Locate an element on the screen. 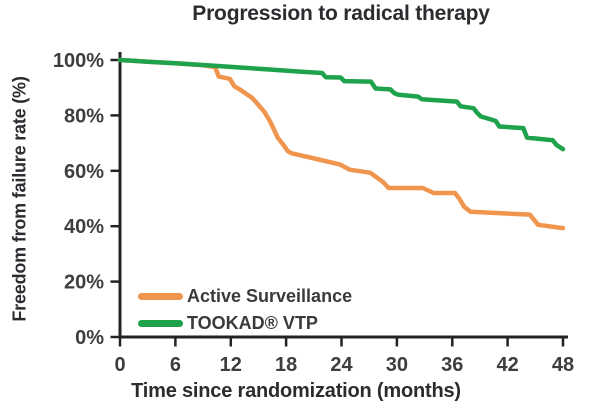 The width and height of the screenshot is (600, 412). legend-swatch-active-surveillance is located at coordinates (160, 296).